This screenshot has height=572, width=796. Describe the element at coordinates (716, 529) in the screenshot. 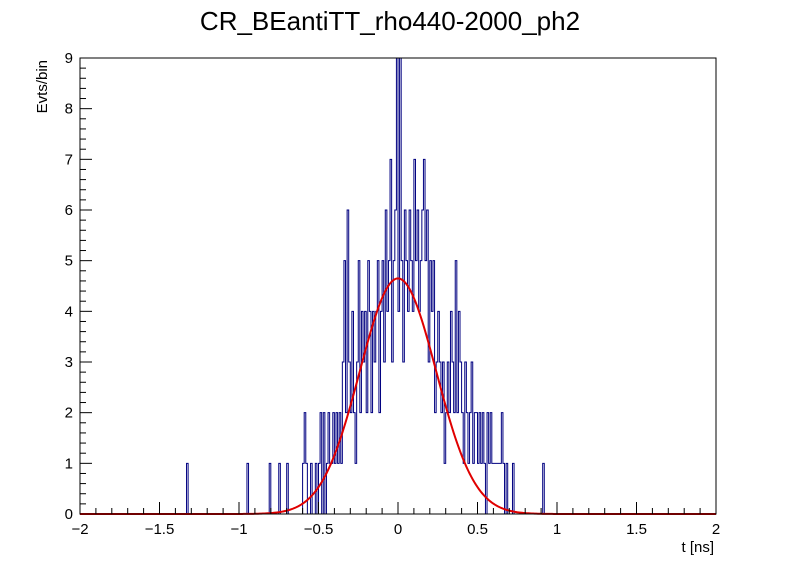

I see `x-tick-label: 2` at that location.